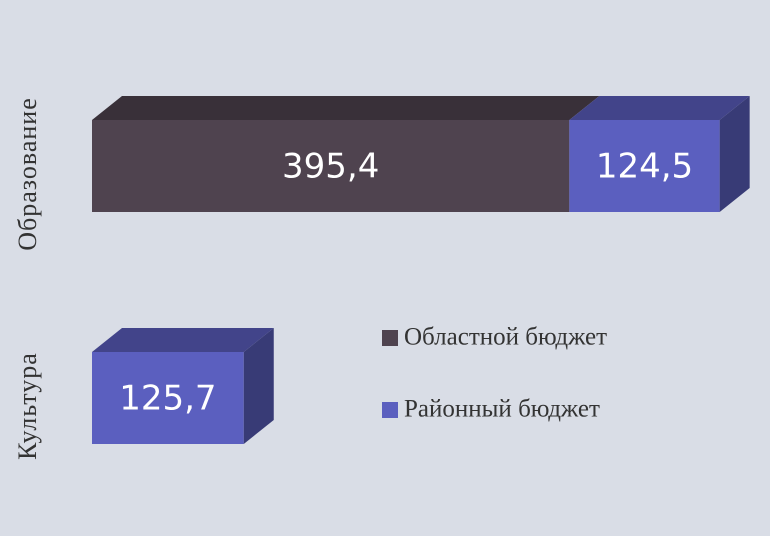 This screenshot has height=536, width=770. I want to click on value-label: 395,4, so click(330, 167).